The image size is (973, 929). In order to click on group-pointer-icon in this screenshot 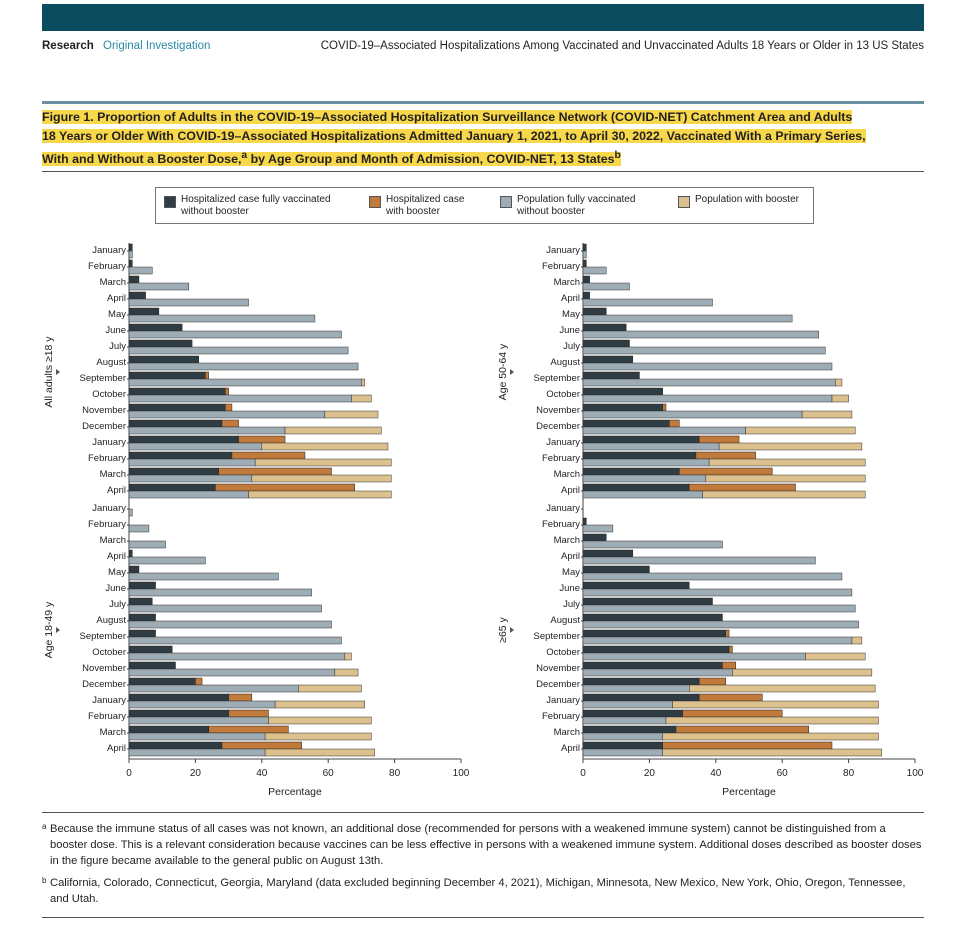, I will do `click(58, 372)`.